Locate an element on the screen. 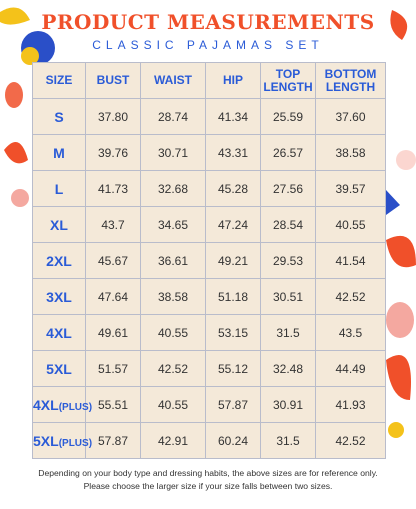  size-label: S is located at coordinates (59, 116).